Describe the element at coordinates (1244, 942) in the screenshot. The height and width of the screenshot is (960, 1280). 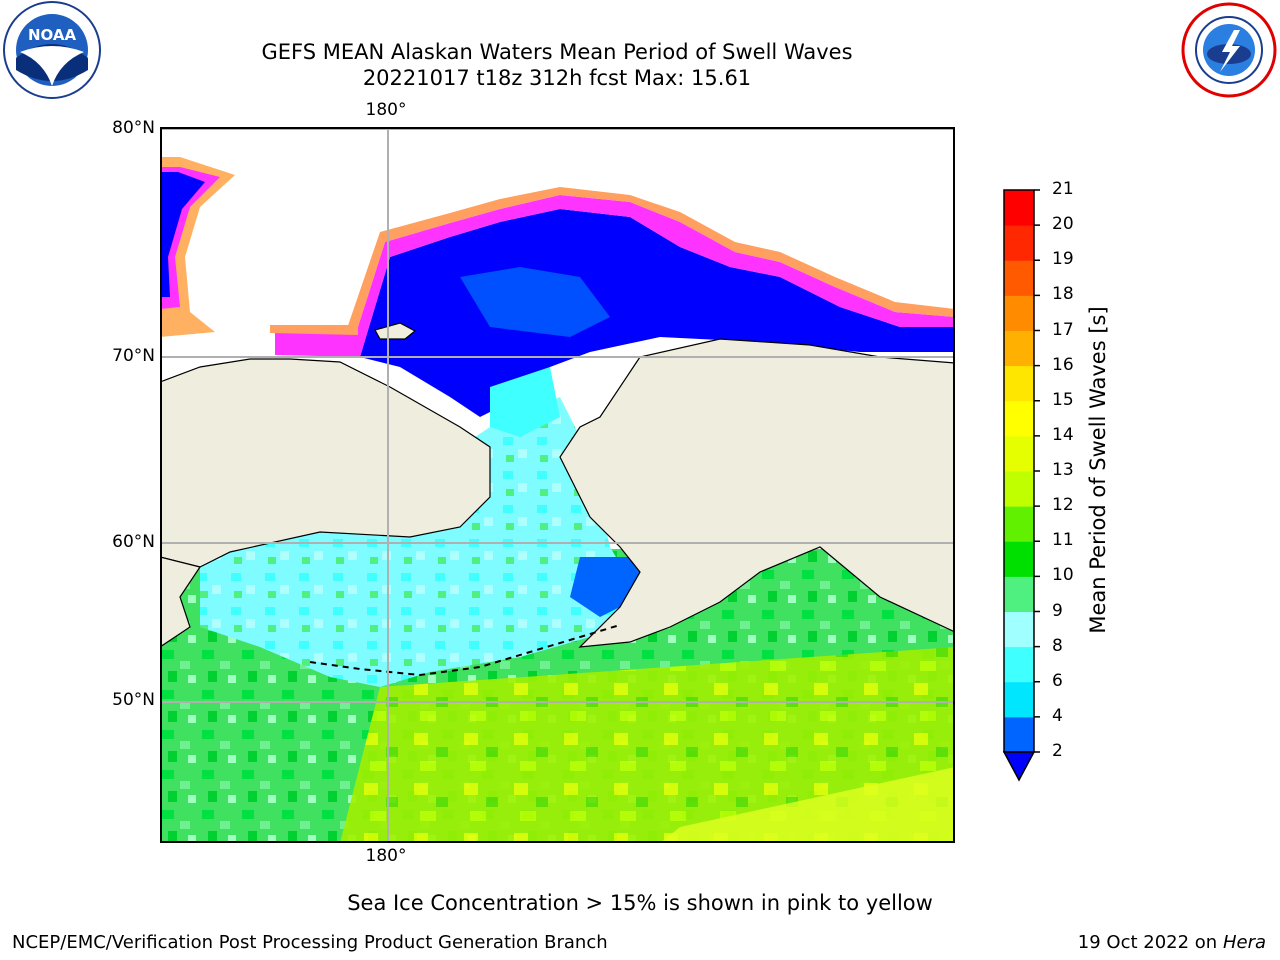
I see `footer-machine: Hera` at that location.